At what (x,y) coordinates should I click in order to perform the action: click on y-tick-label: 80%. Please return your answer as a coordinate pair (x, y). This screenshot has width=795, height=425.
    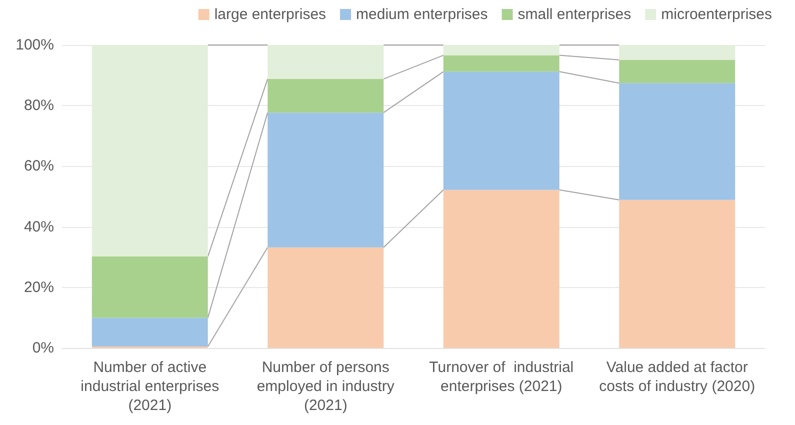
    Looking at the image, I should click on (39, 105).